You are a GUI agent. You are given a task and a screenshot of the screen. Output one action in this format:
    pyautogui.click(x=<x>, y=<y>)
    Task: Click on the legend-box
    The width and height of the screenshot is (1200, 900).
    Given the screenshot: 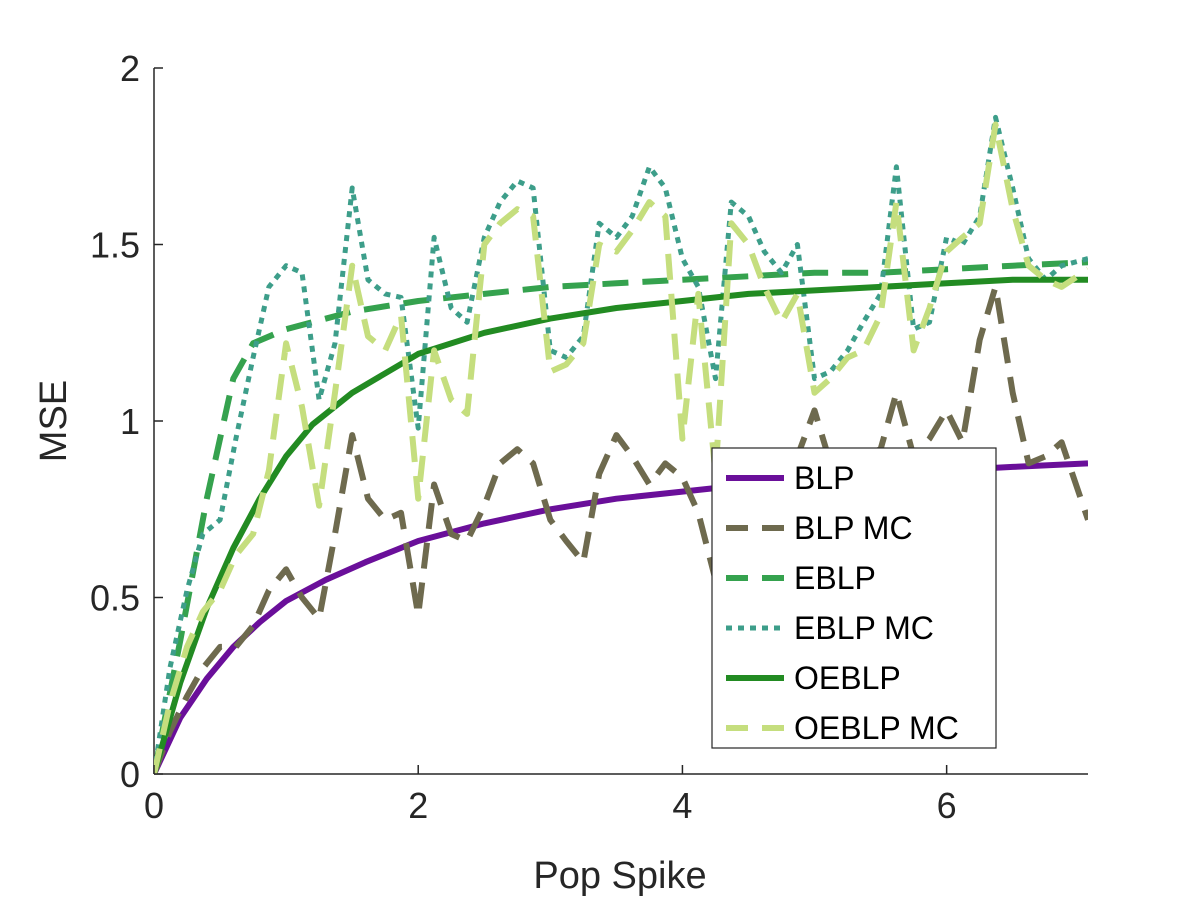 What is the action you would take?
    pyautogui.click(x=854, y=598)
    